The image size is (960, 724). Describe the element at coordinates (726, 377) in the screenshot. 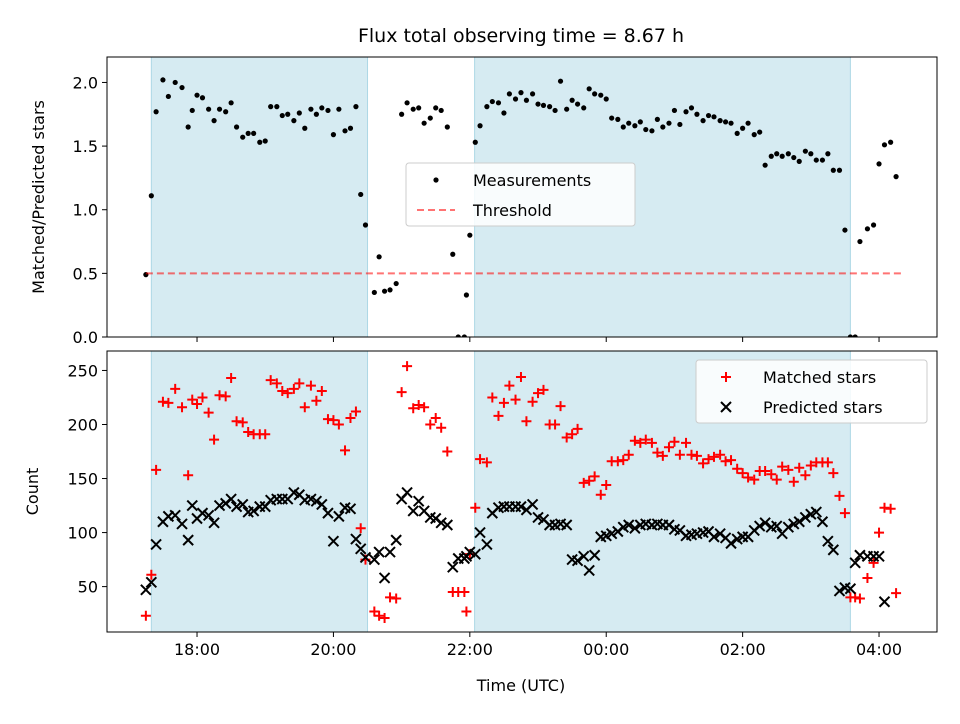

I see `legend-plus-marker` at that location.